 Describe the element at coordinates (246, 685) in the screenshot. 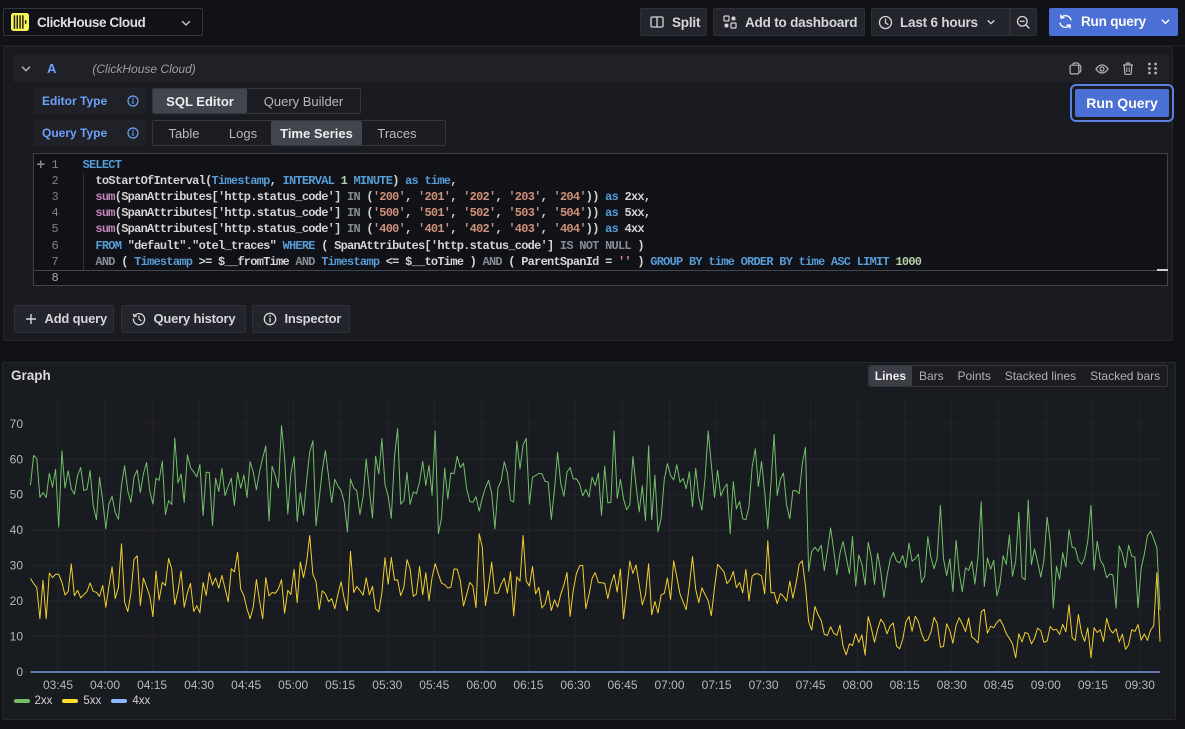

I see `svg-text: 04:45` at that location.